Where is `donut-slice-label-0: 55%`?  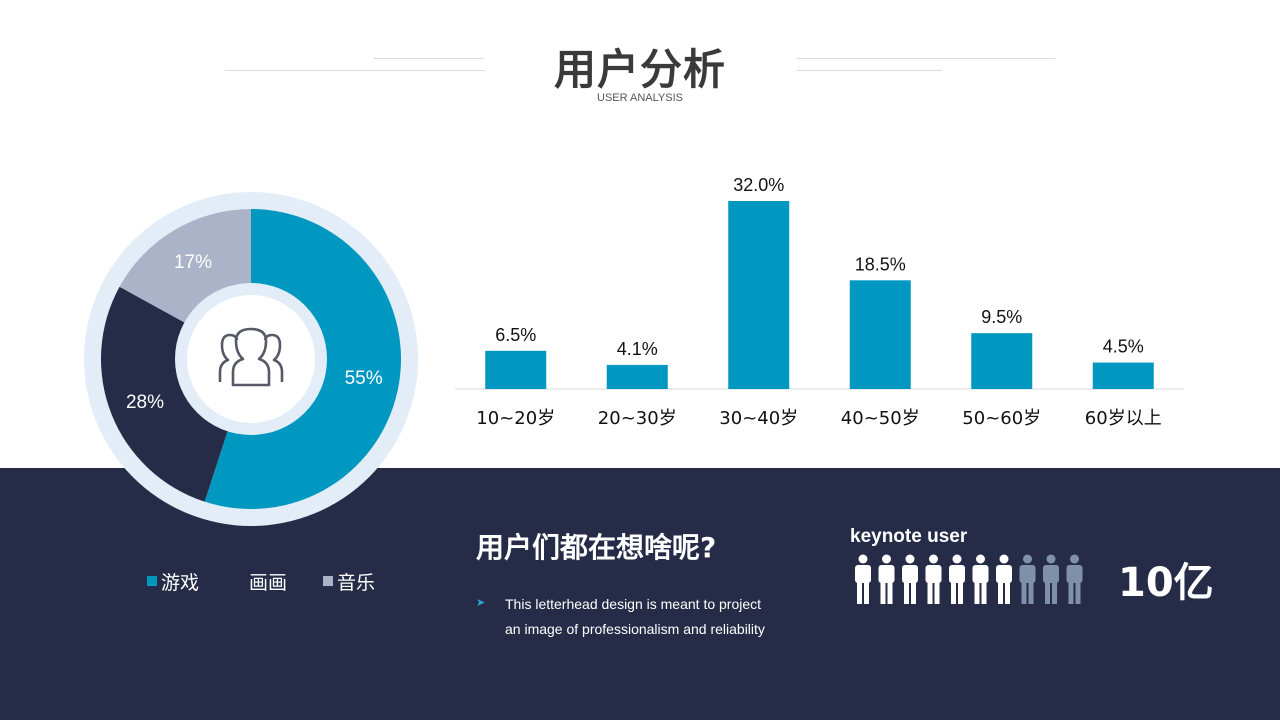
donut-slice-label-0: 55% is located at coordinates (364, 378).